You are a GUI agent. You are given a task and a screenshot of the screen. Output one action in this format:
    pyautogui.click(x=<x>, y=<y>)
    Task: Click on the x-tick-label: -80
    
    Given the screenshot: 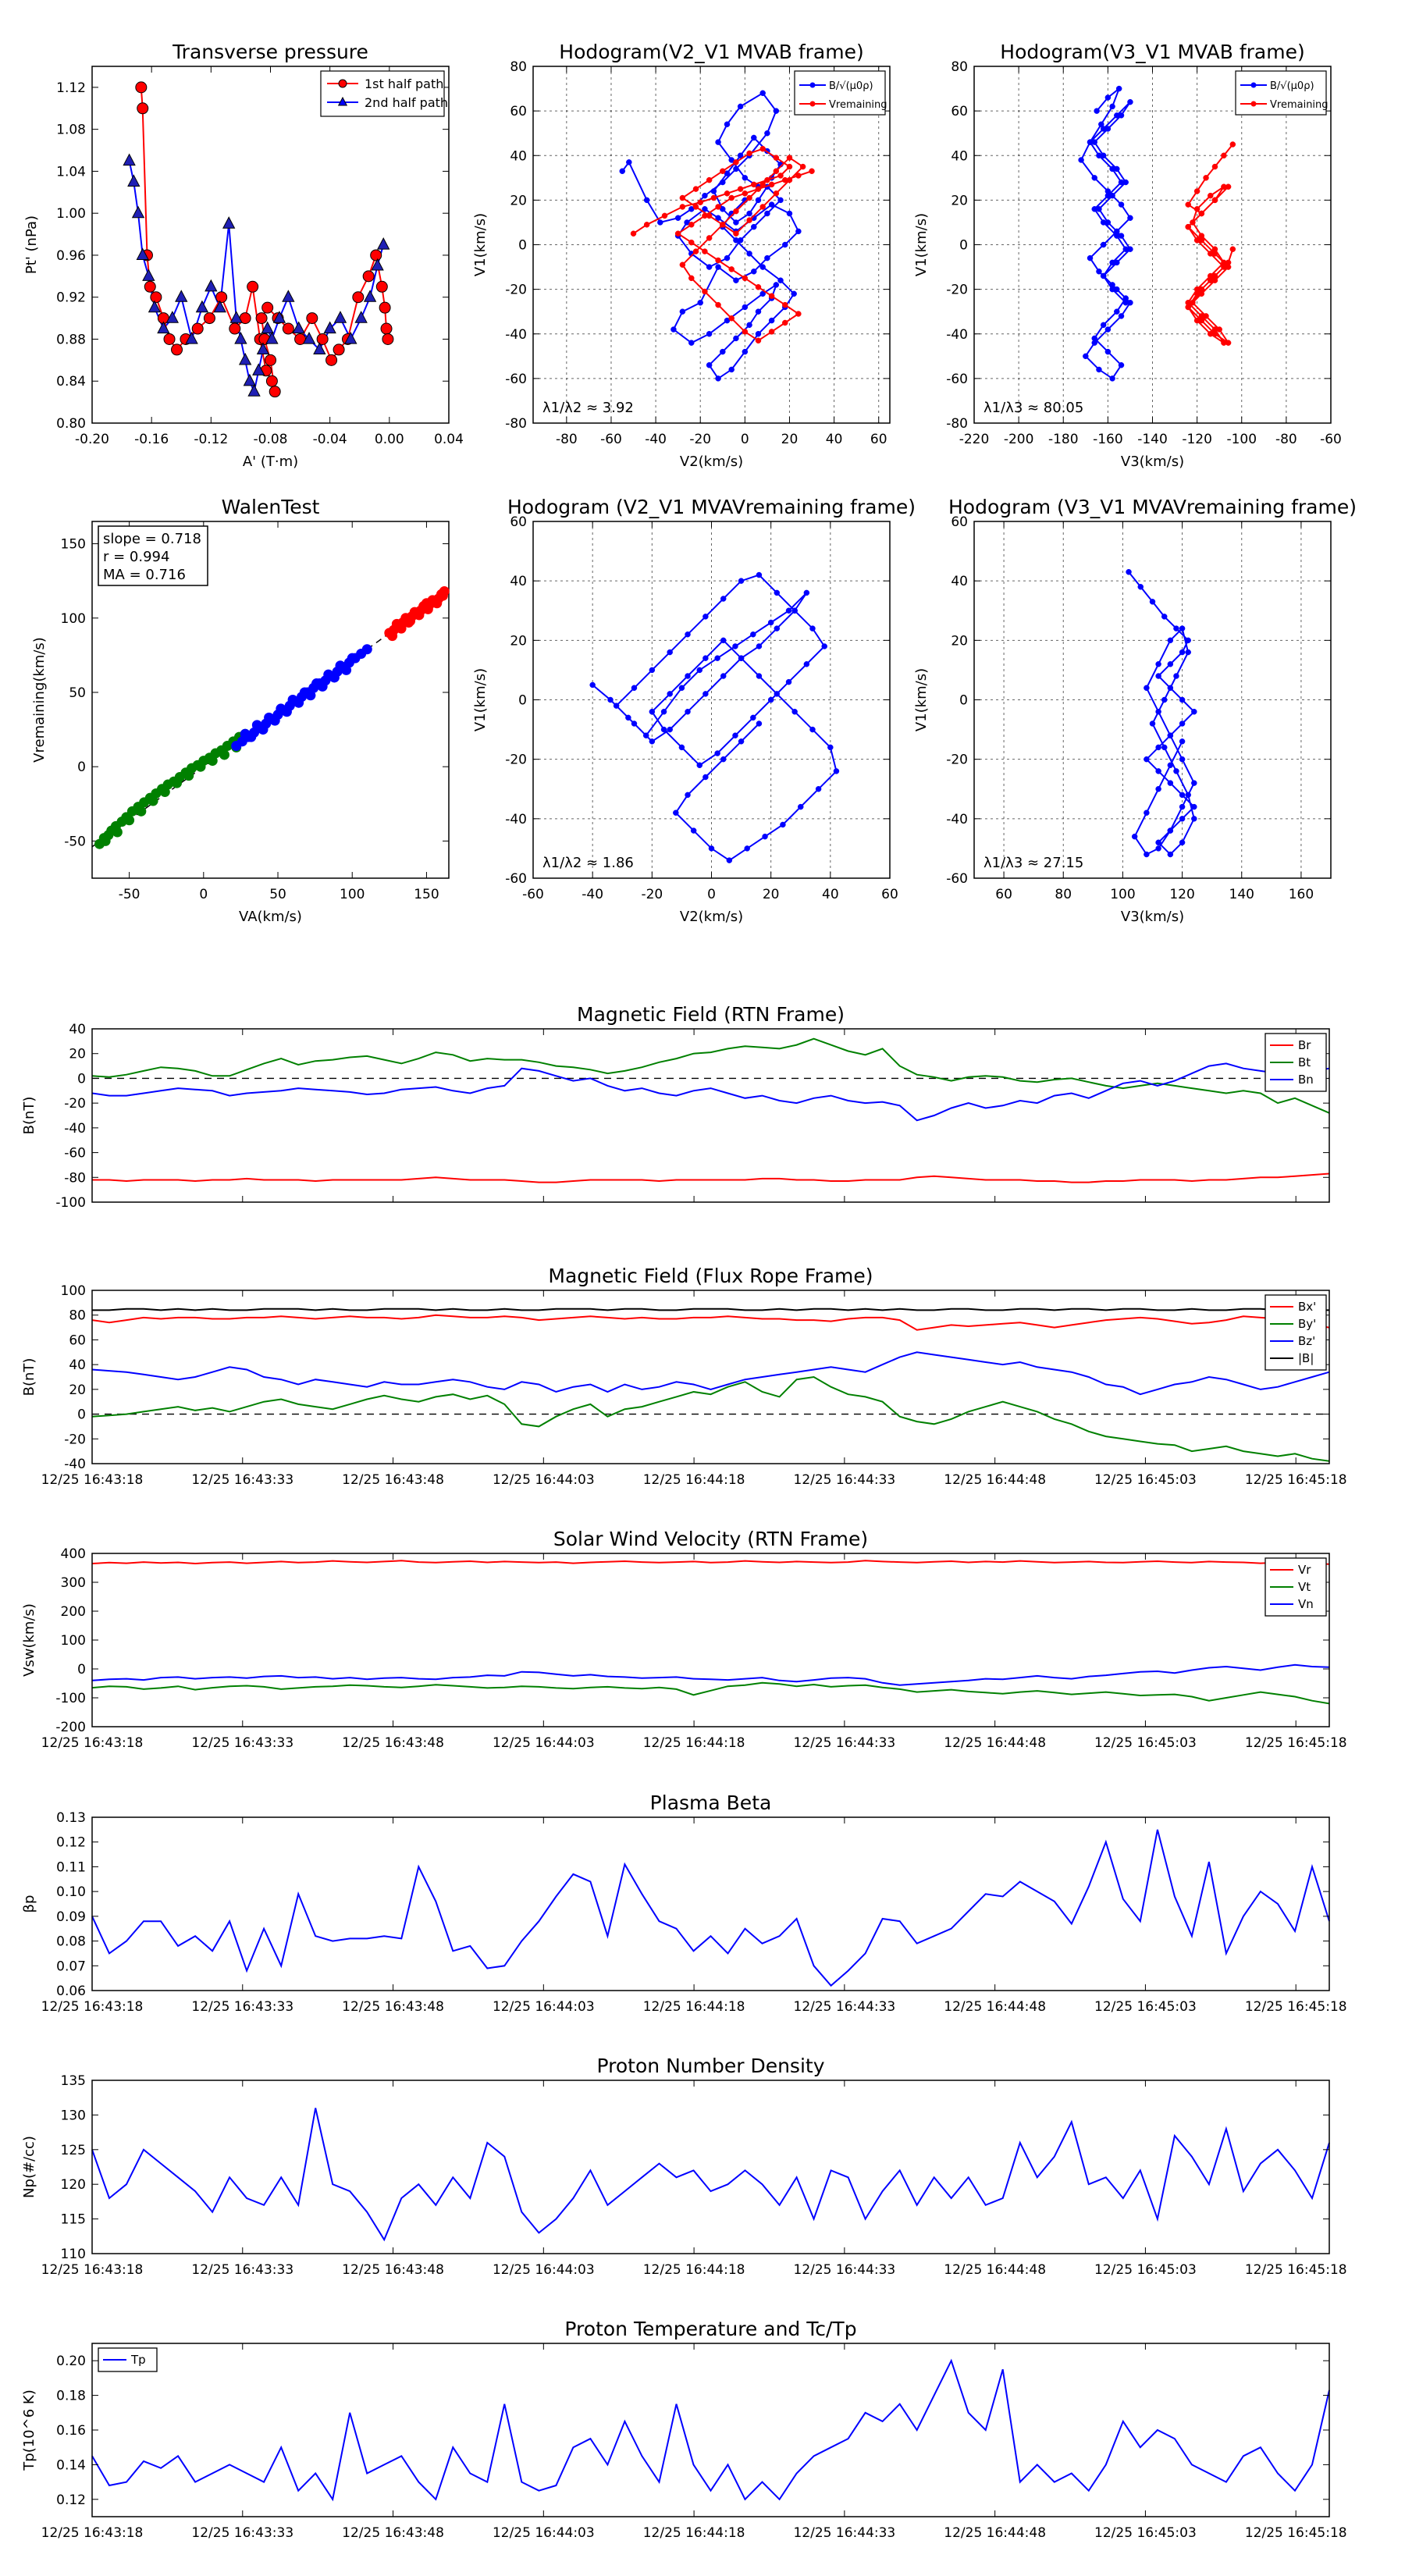 What is the action you would take?
    pyautogui.click(x=1286, y=439)
    